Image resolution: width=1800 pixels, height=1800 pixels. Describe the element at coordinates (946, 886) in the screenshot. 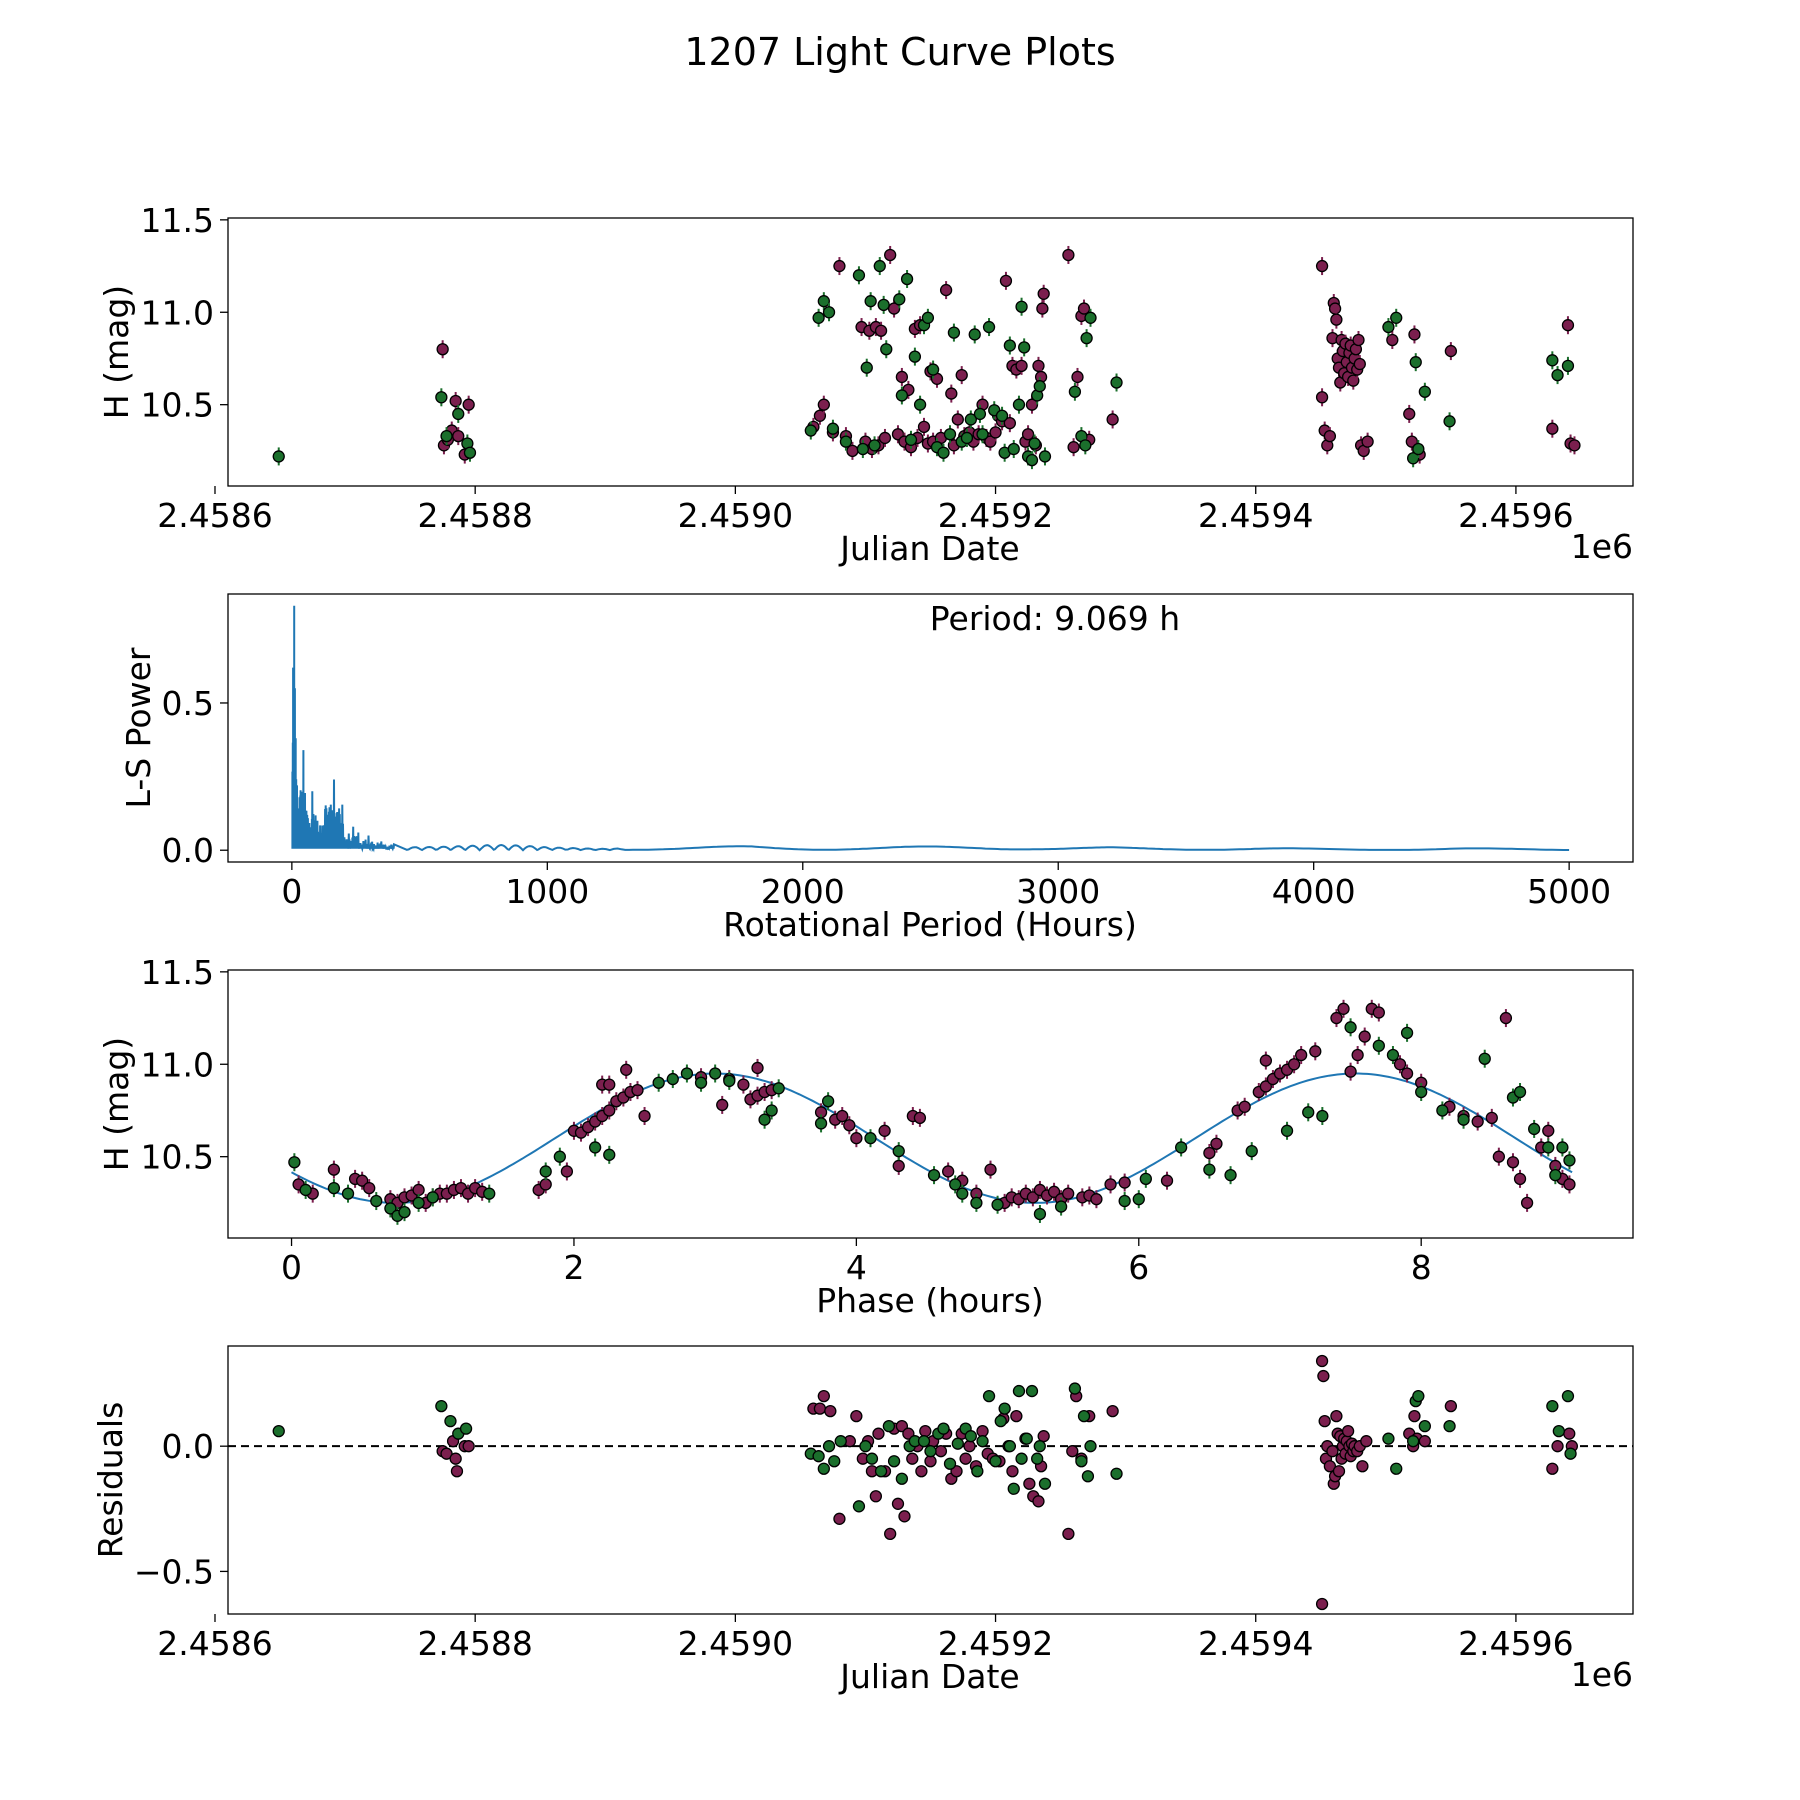

I see `periodogram-x-ticks: 0 1000 2000 3000 4000 5000` at that location.